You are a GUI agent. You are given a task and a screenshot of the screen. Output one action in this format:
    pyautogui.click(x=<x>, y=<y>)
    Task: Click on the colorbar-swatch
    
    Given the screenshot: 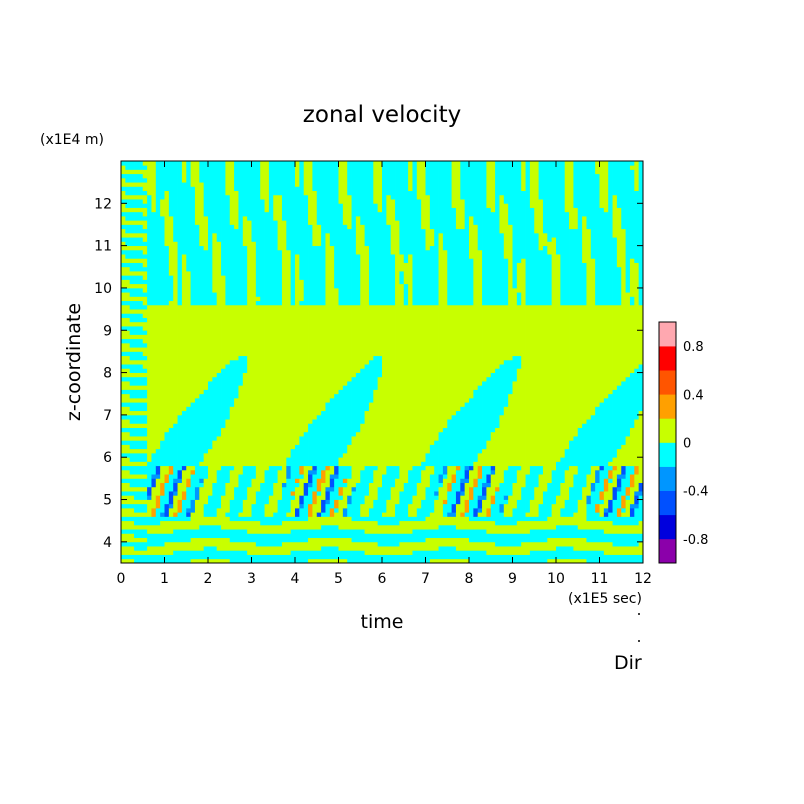 What is the action you would take?
    pyautogui.click(x=667, y=382)
    